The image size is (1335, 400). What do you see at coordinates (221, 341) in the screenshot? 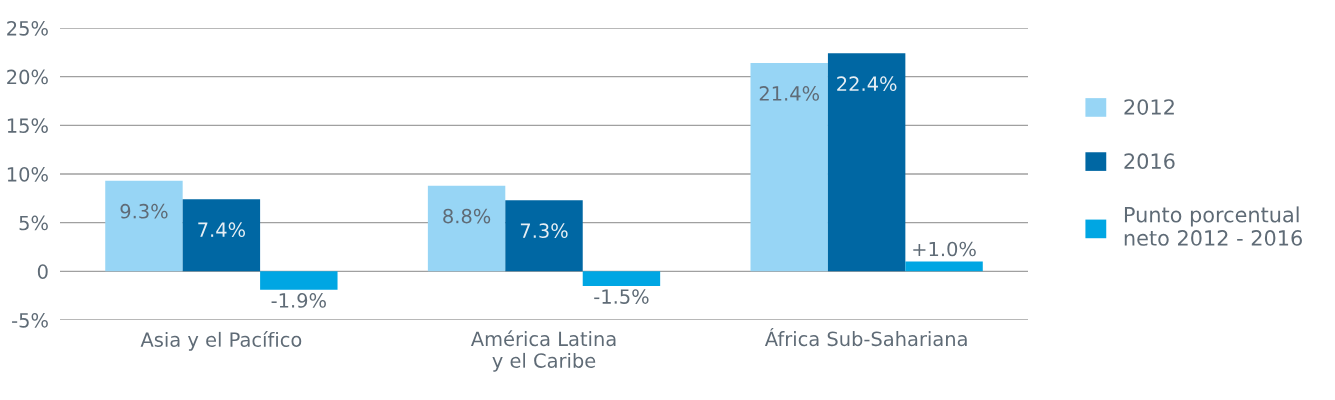
I see `x-tick-label: Asia y el Pacífico` at bounding box center [221, 341].